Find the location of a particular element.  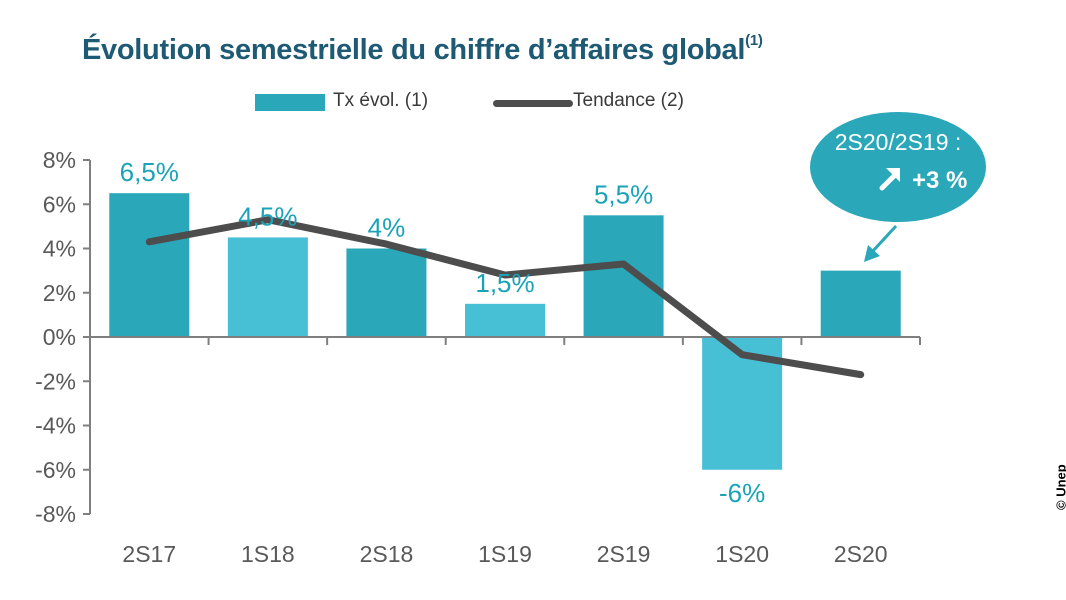

data-label-2S19: 5,5% is located at coordinates (623, 194).